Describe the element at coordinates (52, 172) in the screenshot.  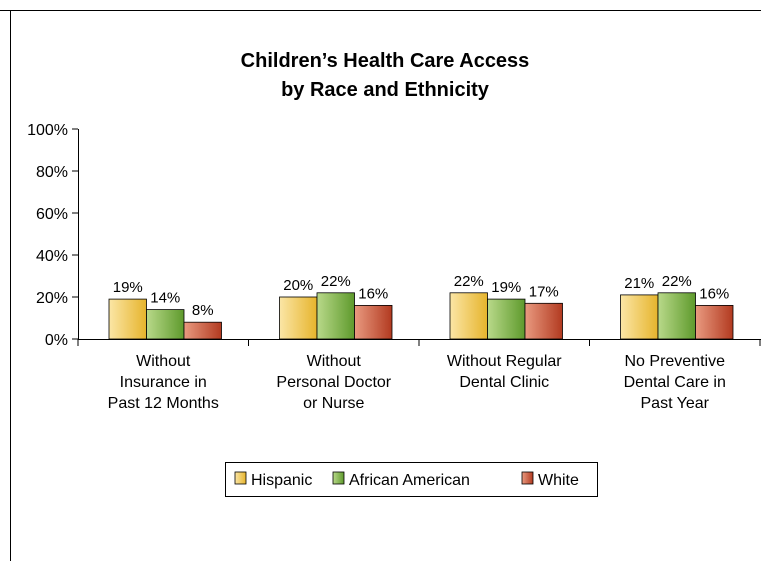
I see `y-tick-label: 80%` at that location.